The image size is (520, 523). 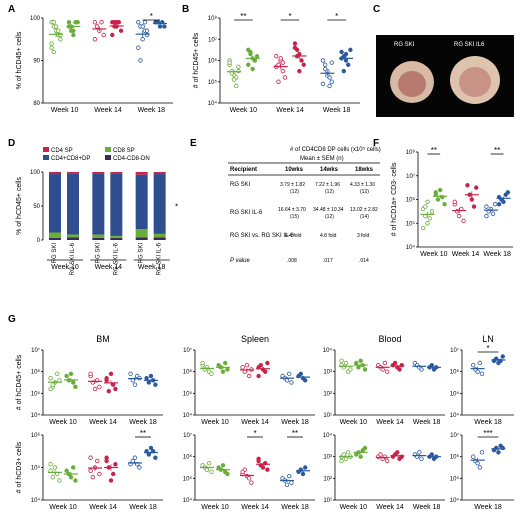 I want to click on y-tick-label: 0, so click(x=39, y=241).